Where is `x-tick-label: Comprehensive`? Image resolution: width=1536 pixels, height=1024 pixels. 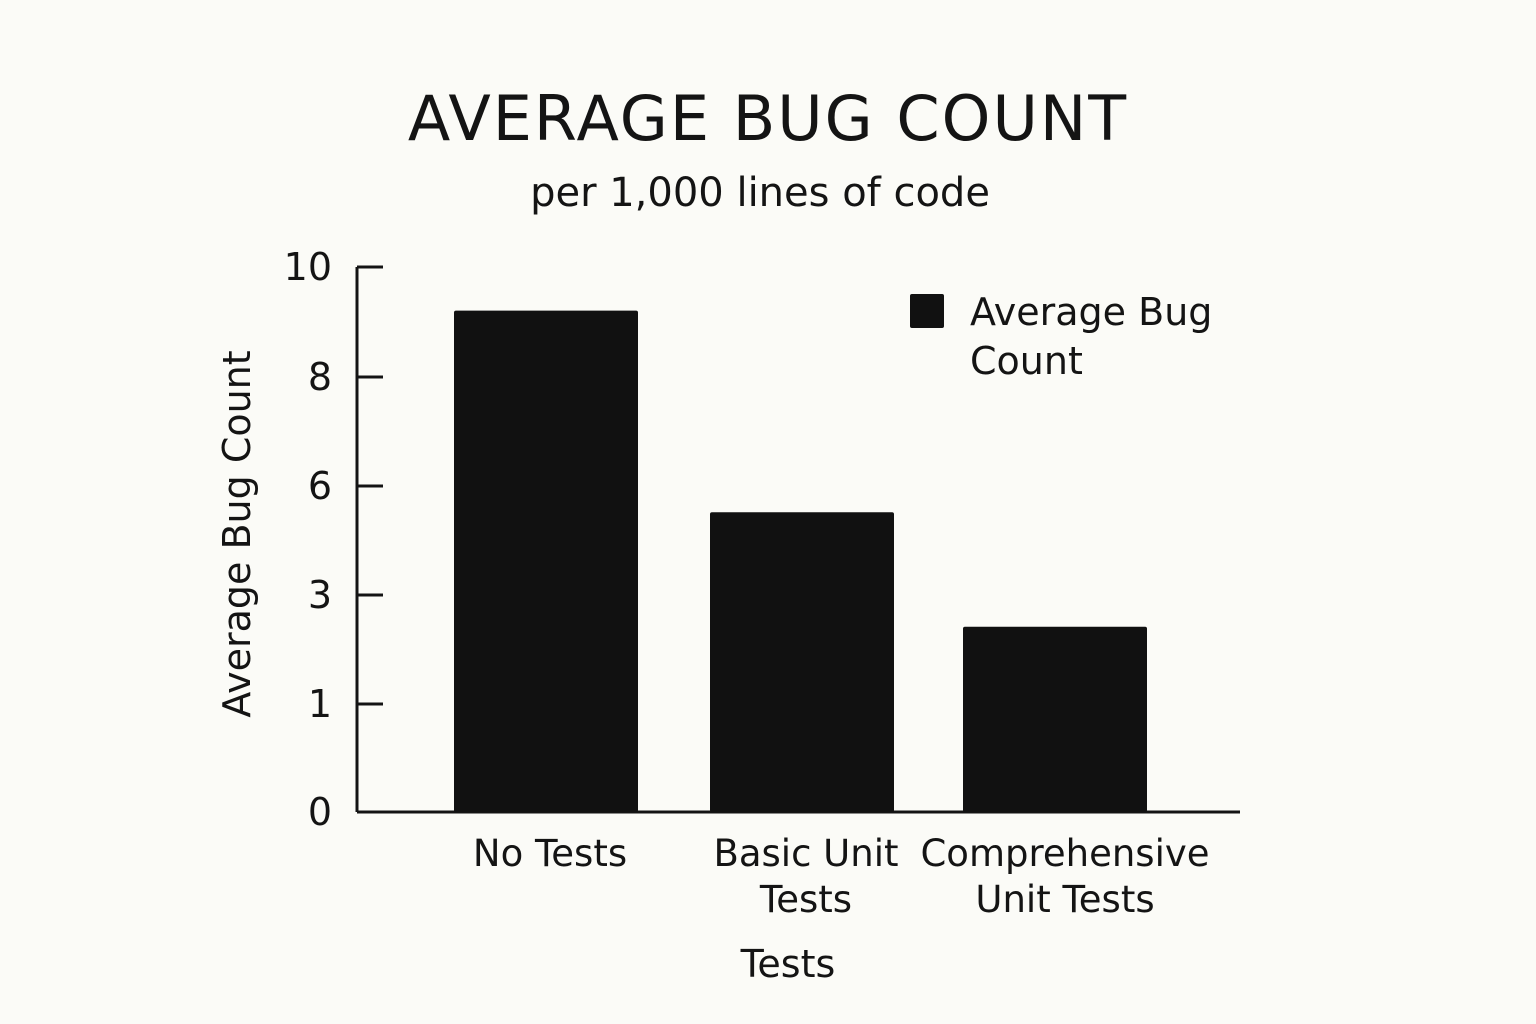
x-tick-label: Comprehensive is located at coordinates (1064, 853).